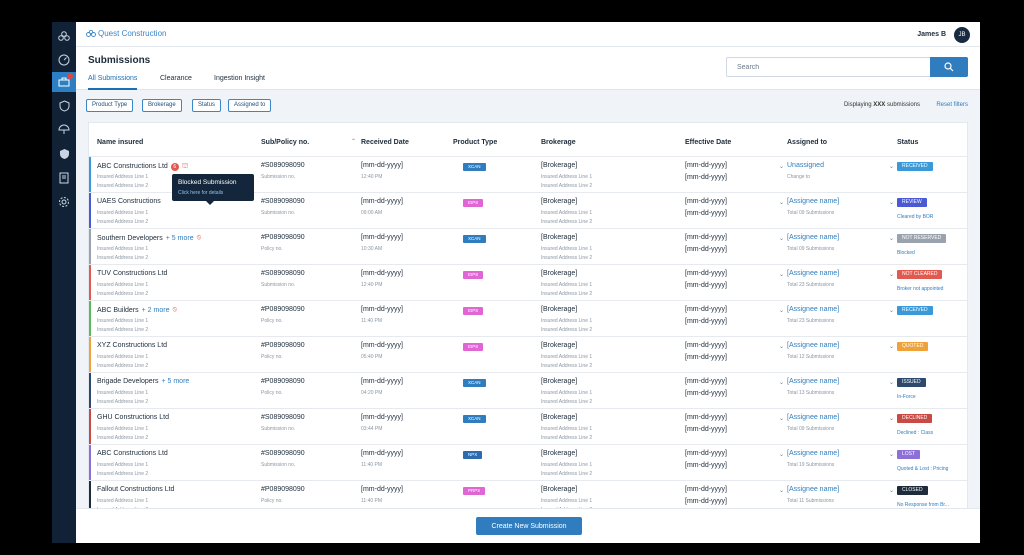  I want to click on tab-clearance: Clearance, so click(176, 78).